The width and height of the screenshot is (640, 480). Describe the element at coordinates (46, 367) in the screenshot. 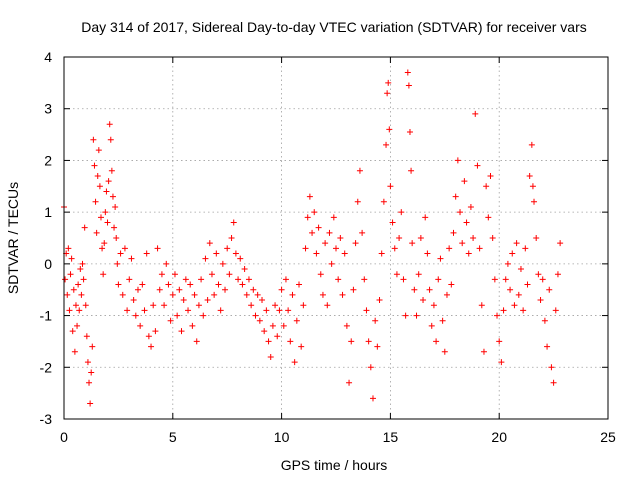

I see `y-tick-label: -2` at that location.